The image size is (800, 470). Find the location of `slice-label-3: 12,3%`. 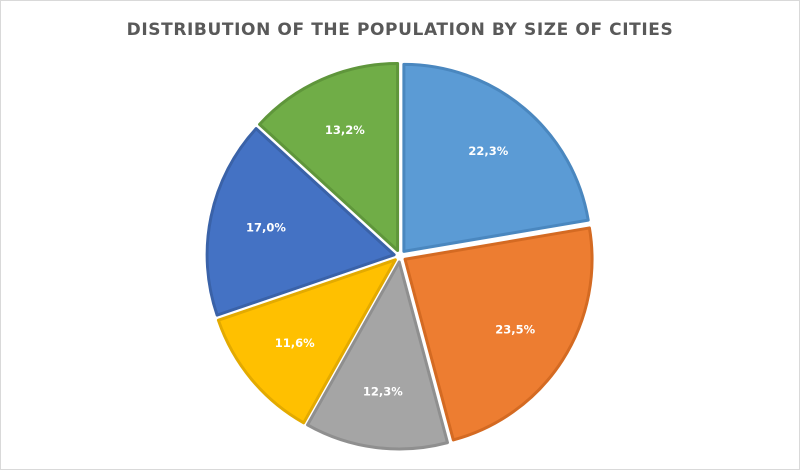

slice-label-3: 12,3% is located at coordinates (383, 391).